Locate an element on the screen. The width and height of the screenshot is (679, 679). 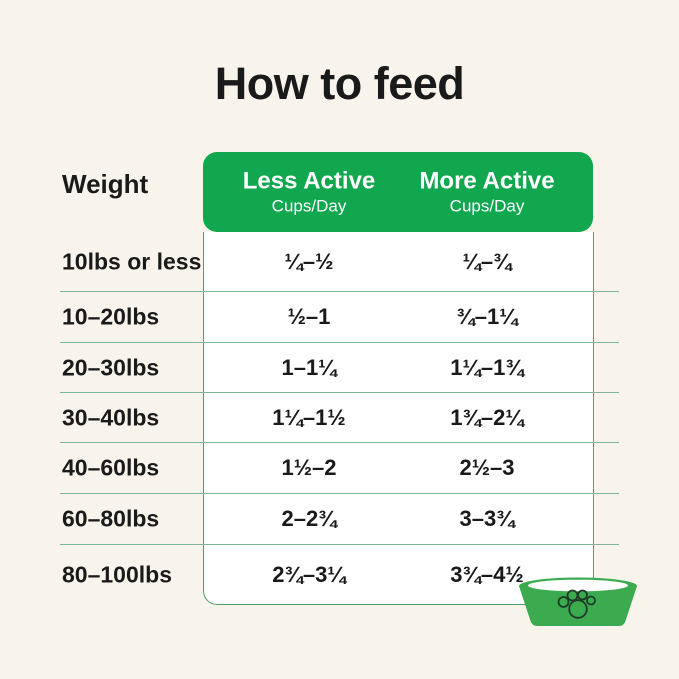
row-value-less-active: ½–1 is located at coordinates (309, 316).